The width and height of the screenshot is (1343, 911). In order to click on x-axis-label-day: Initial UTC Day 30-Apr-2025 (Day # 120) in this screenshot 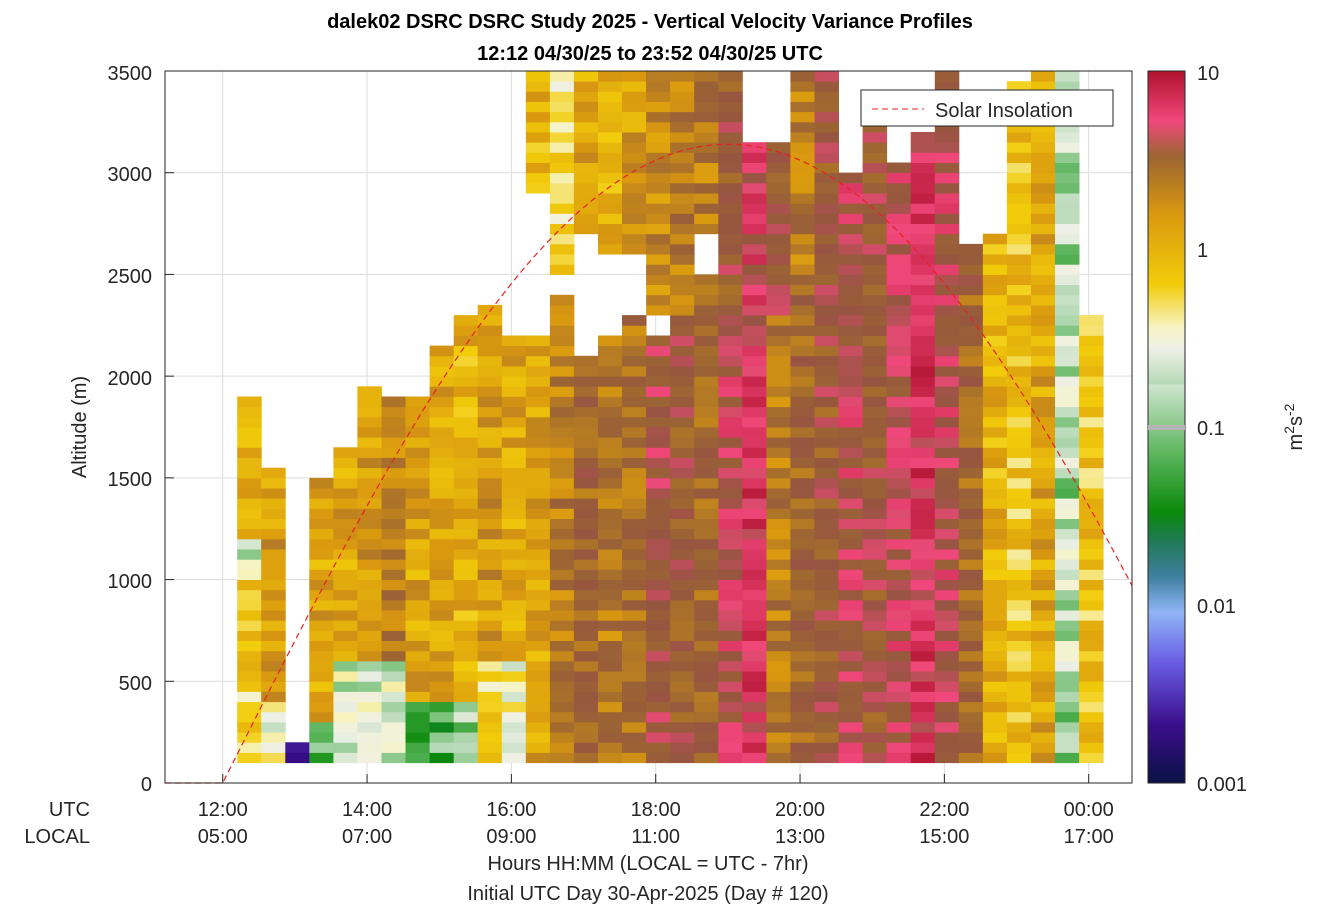, I will do `click(647, 894)`.